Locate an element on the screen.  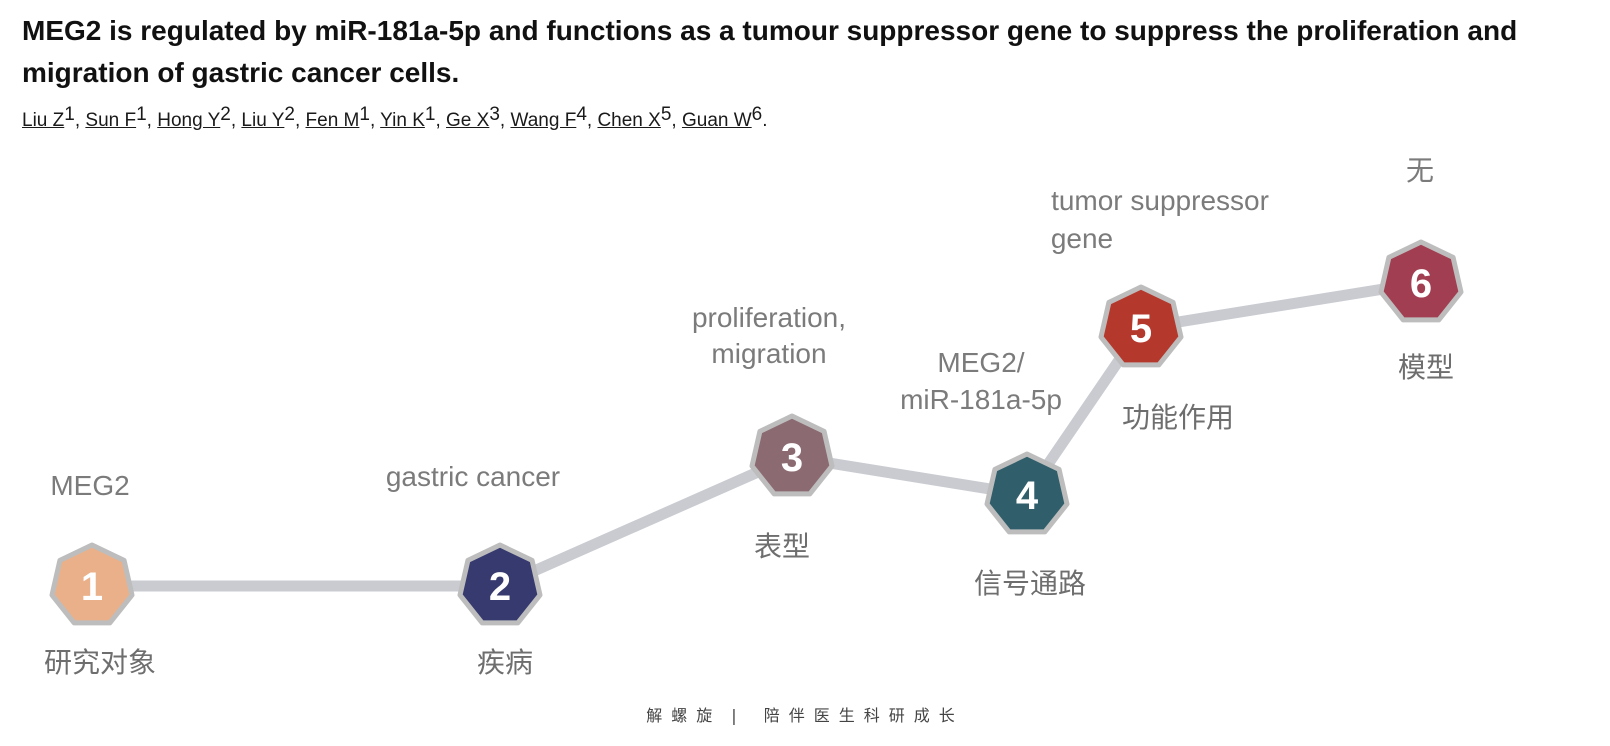
author-link: Sun F is located at coordinates (111, 120).